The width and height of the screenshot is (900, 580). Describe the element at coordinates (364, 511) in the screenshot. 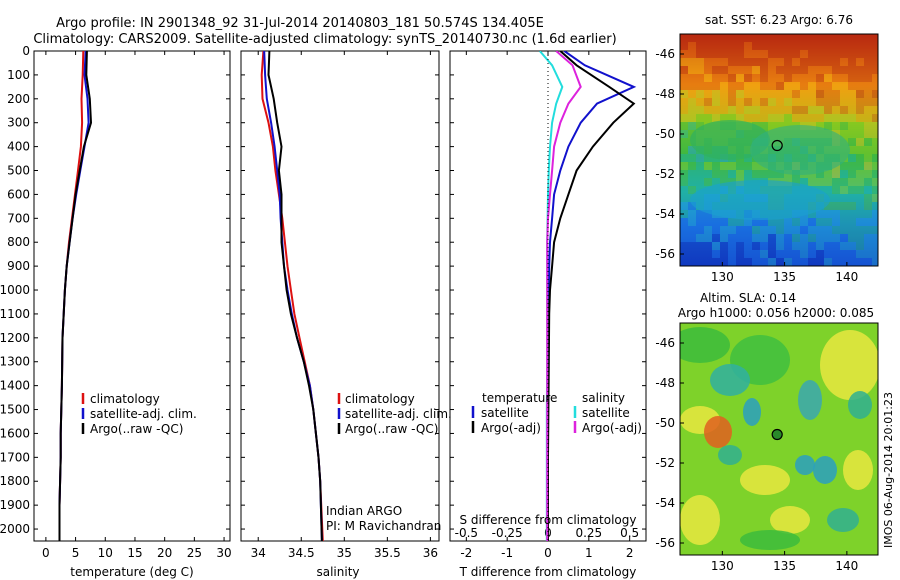

I see `salinity-note-program: Indian ARGO` at that location.